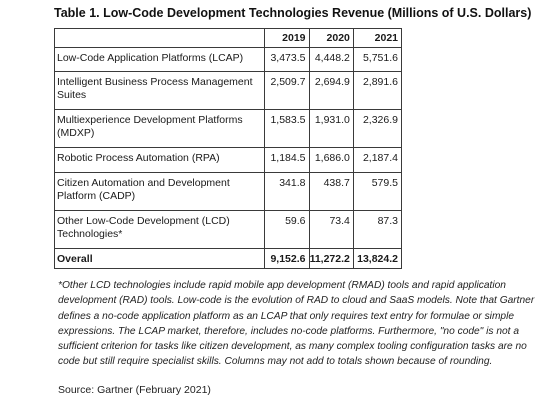 The width and height of the screenshot is (554, 403). What do you see at coordinates (287, 128) in the screenshot?
I see `value-2019: 1,583.5` at bounding box center [287, 128].